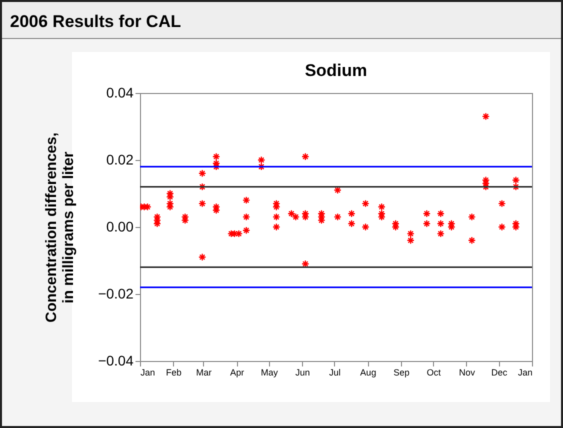 Image resolution: width=563 pixels, height=428 pixels. I want to click on x-tick-label: Jul, so click(335, 373).